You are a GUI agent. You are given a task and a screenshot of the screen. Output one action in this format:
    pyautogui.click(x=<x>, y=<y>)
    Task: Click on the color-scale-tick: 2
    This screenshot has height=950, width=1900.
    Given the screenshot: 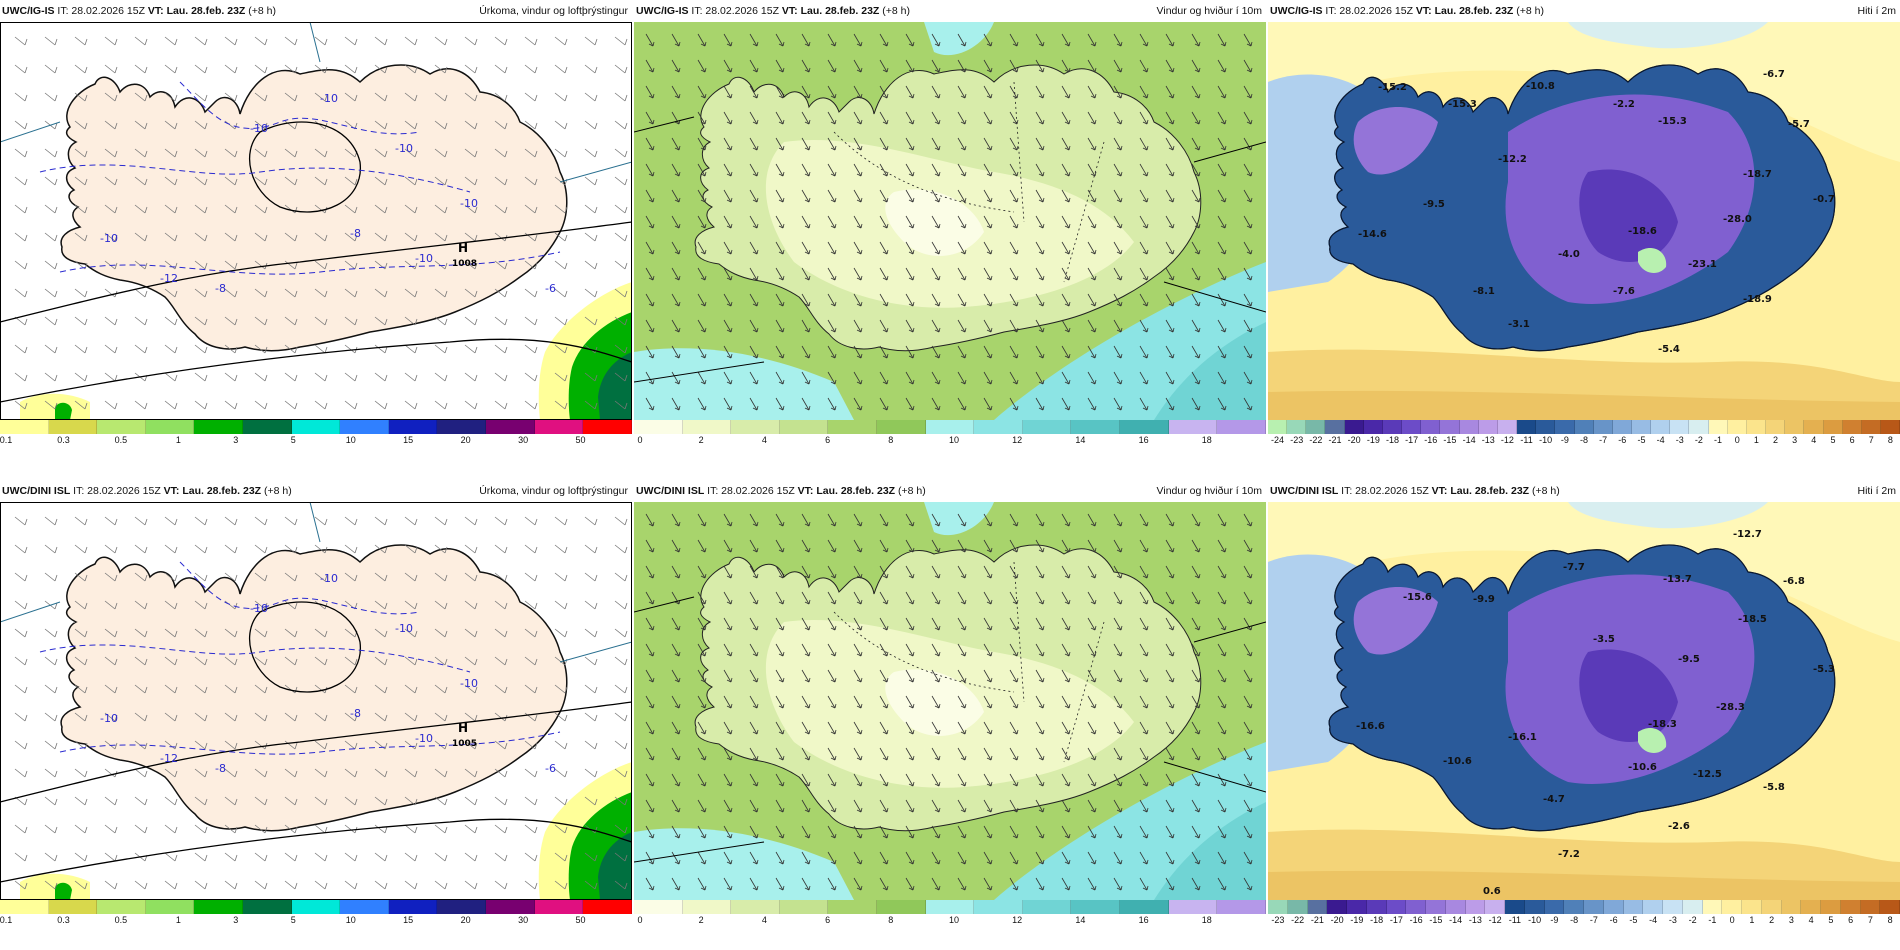 What is the action you would take?
    pyautogui.click(x=701, y=920)
    